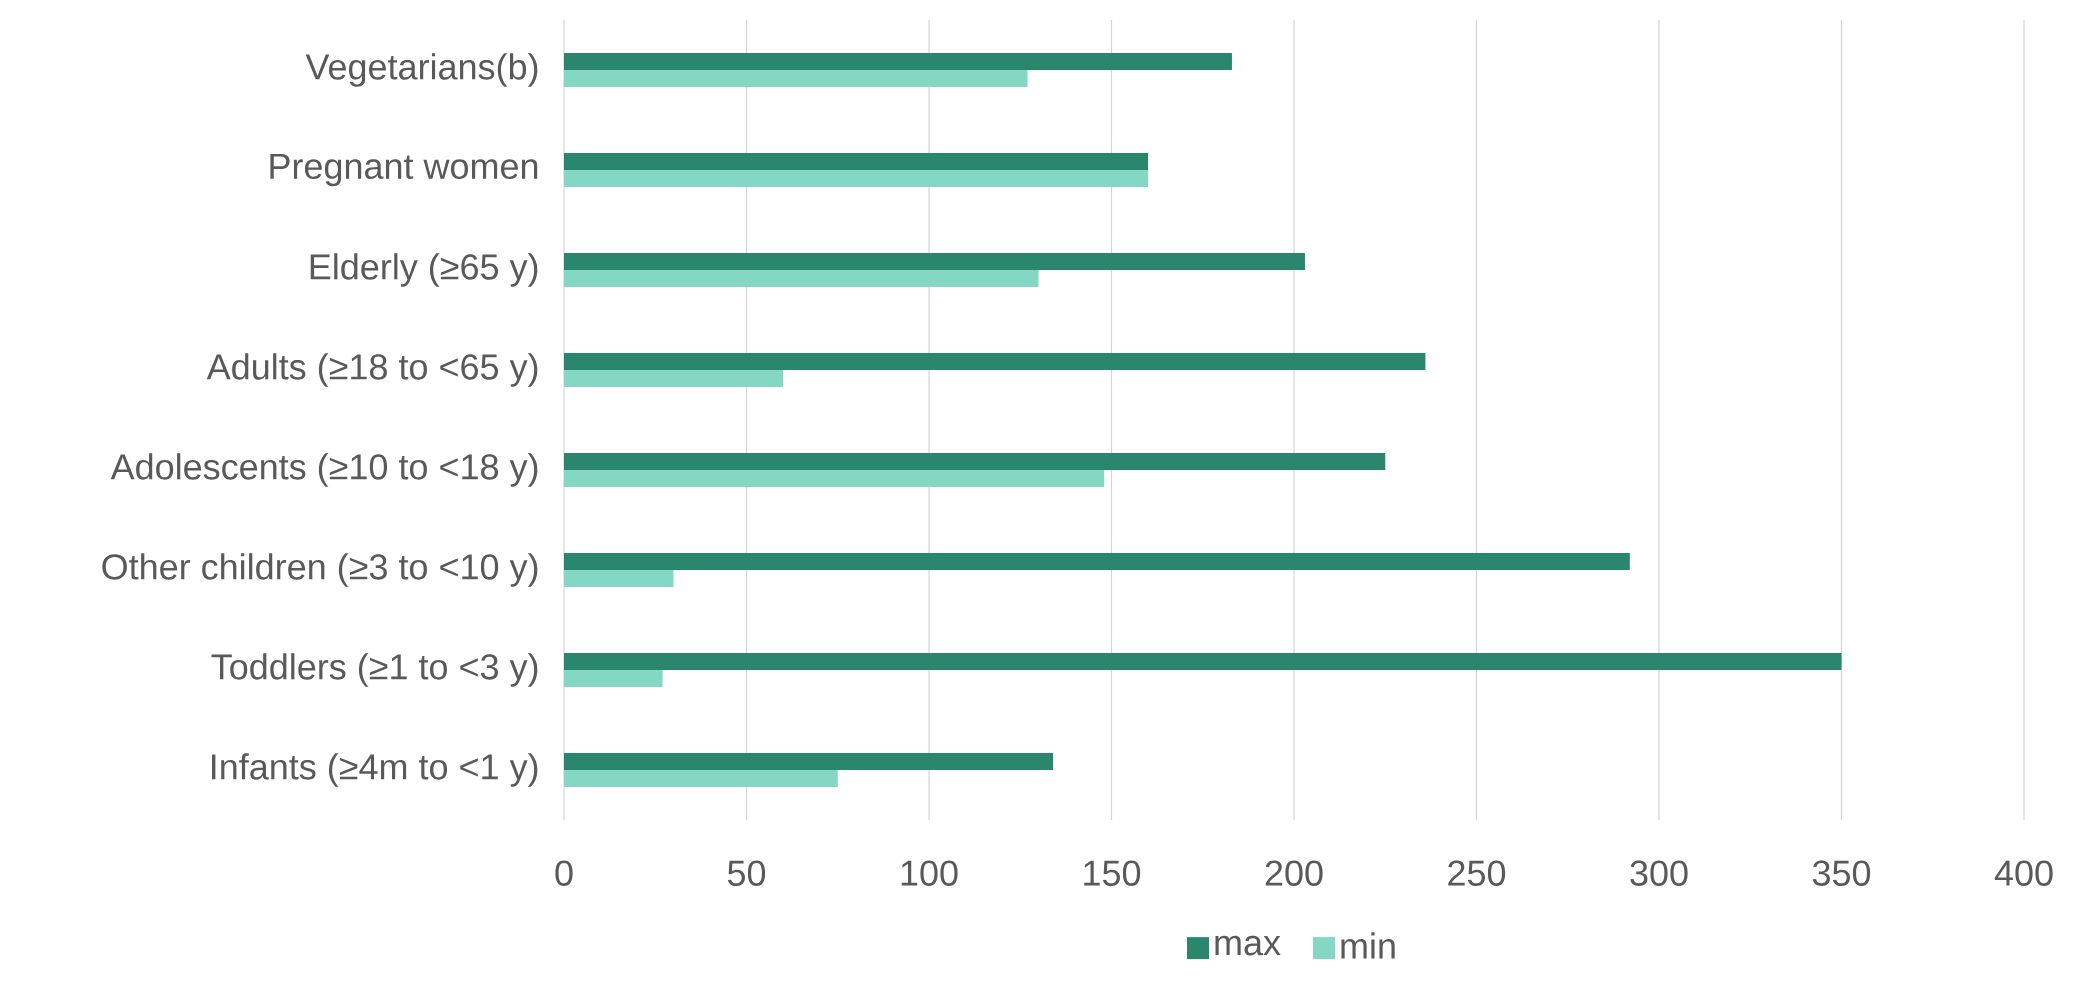 The height and width of the screenshot is (982, 2080). I want to click on x-tick-label: 150, so click(1112, 873).